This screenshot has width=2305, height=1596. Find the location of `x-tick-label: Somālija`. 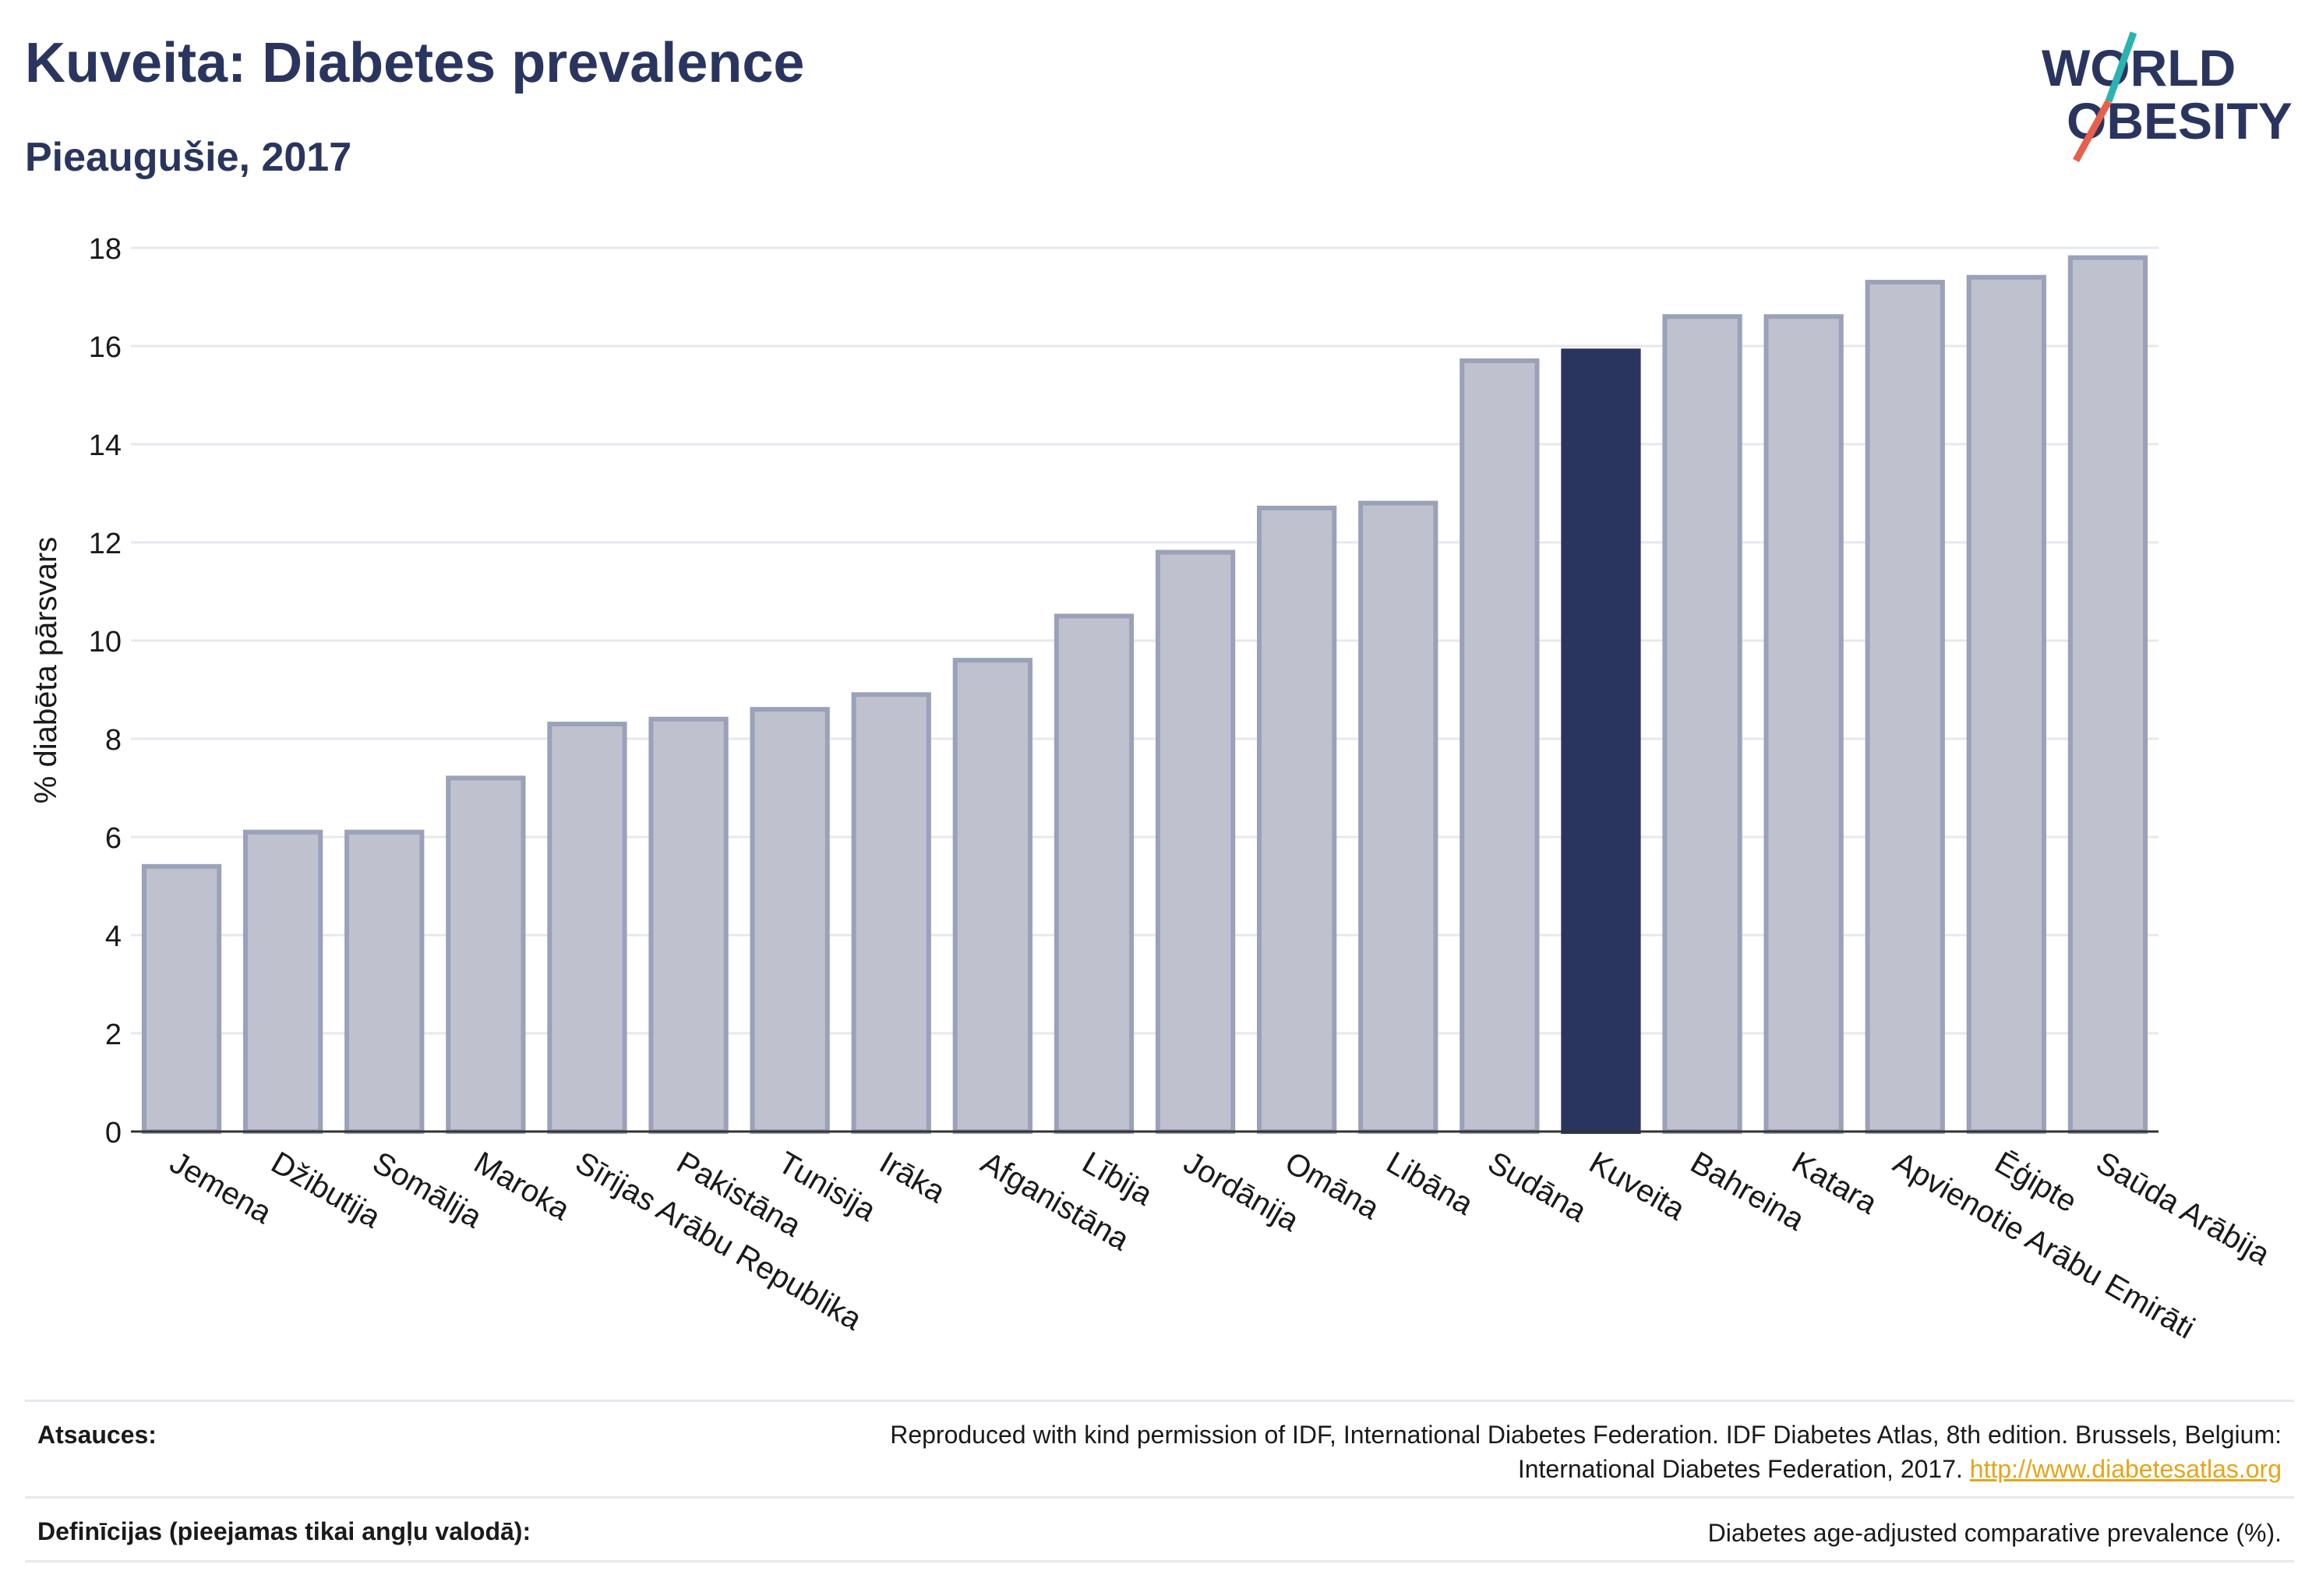

x-tick-label: Somālija is located at coordinates (427, 1190).